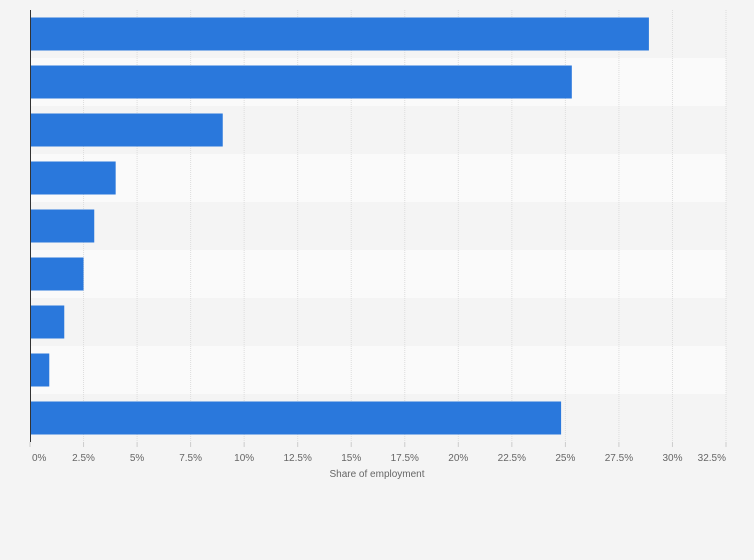 The height and width of the screenshot is (560, 754). What do you see at coordinates (244, 458) in the screenshot?
I see `x-tick-label: 10%` at bounding box center [244, 458].